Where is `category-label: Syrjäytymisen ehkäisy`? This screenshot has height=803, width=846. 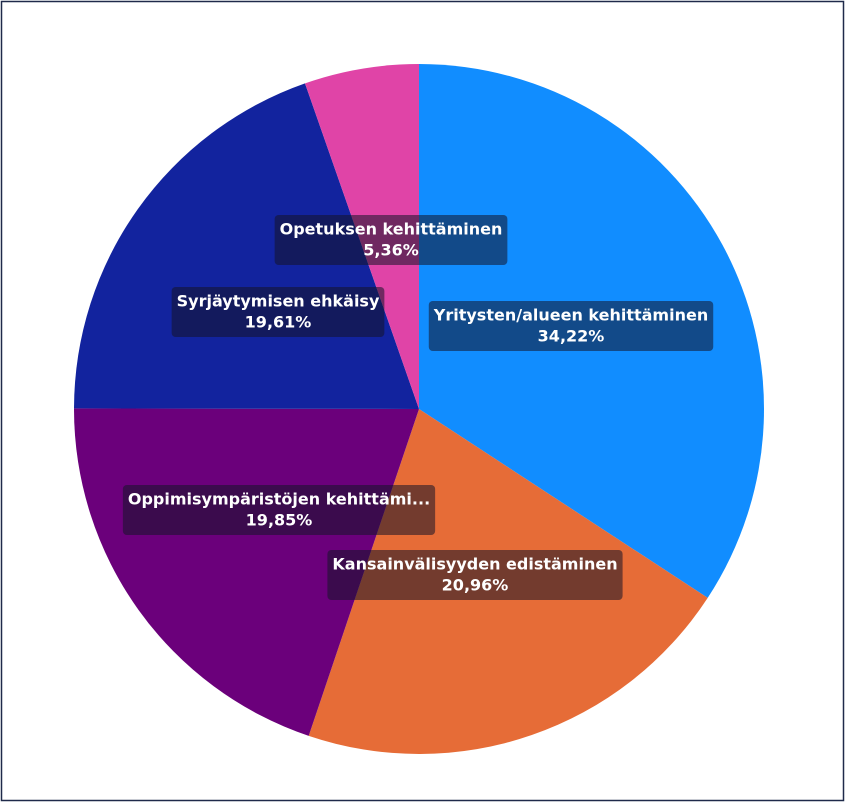 category-label: Syrjäytymisen ehkäisy is located at coordinates (278, 301).